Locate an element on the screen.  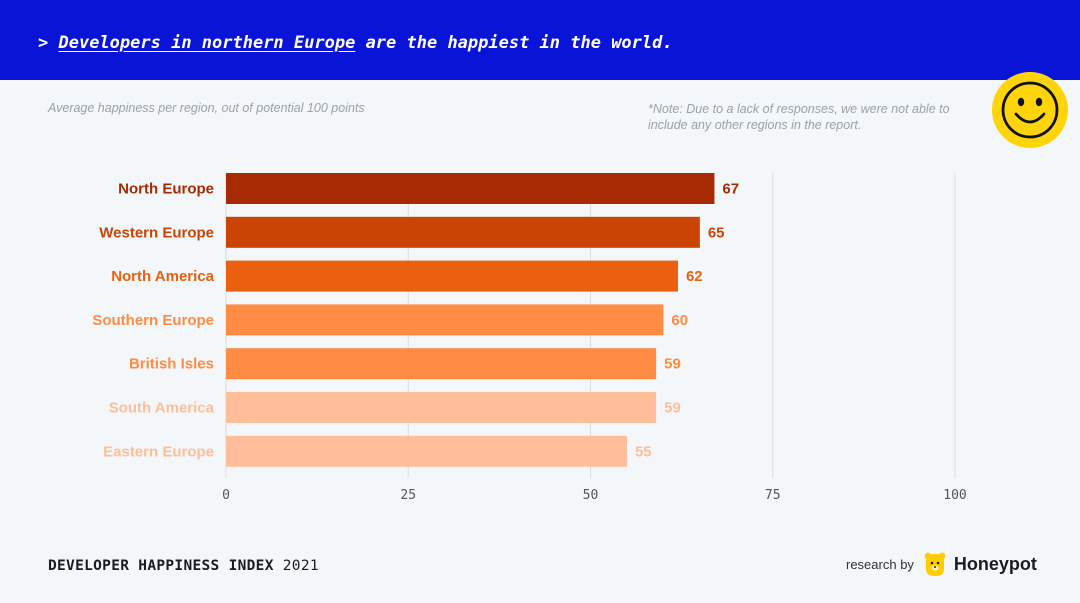
value-label: 67 is located at coordinates (730, 189).